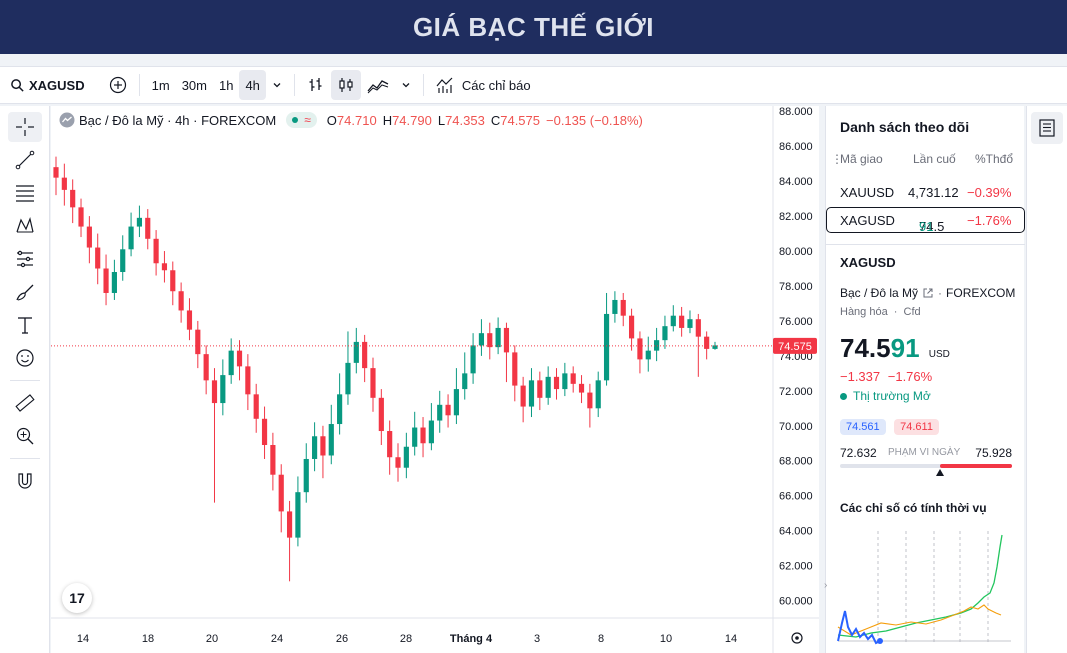  I want to click on interval-30m: 30m, so click(194, 85).